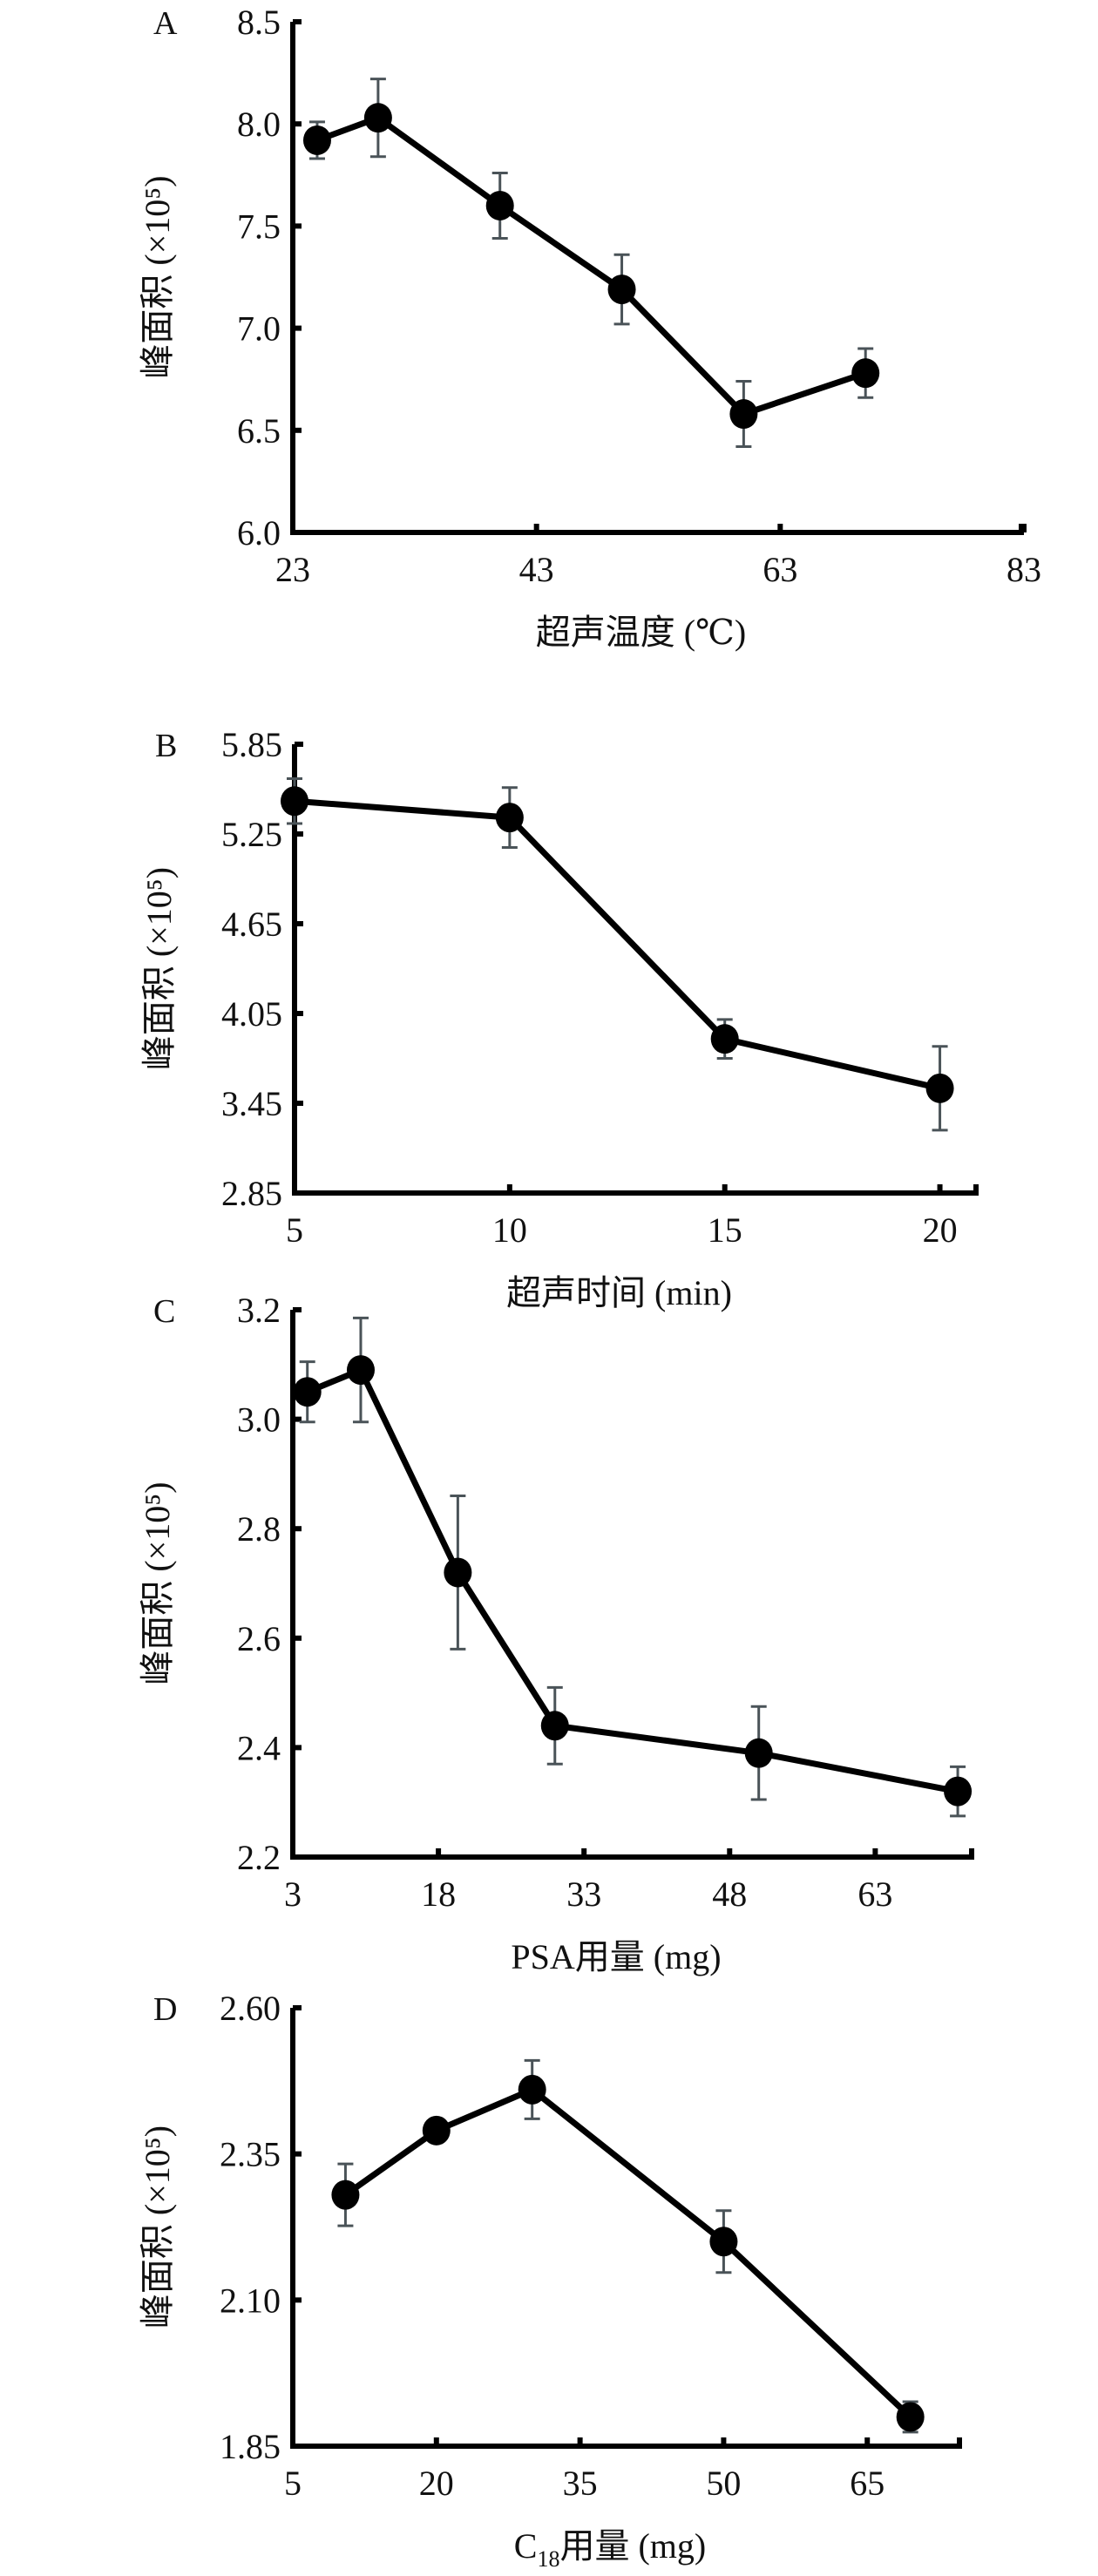 This screenshot has width=1098, height=2576. I want to click on y-tick-label: 5.85, so click(251, 745).